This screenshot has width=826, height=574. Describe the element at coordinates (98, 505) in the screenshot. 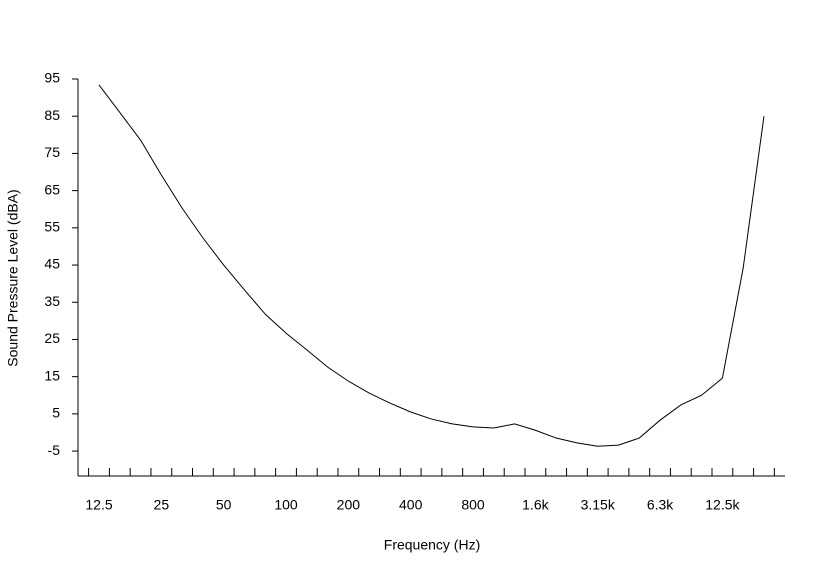

I see `x-tick-label: 12.5` at that location.